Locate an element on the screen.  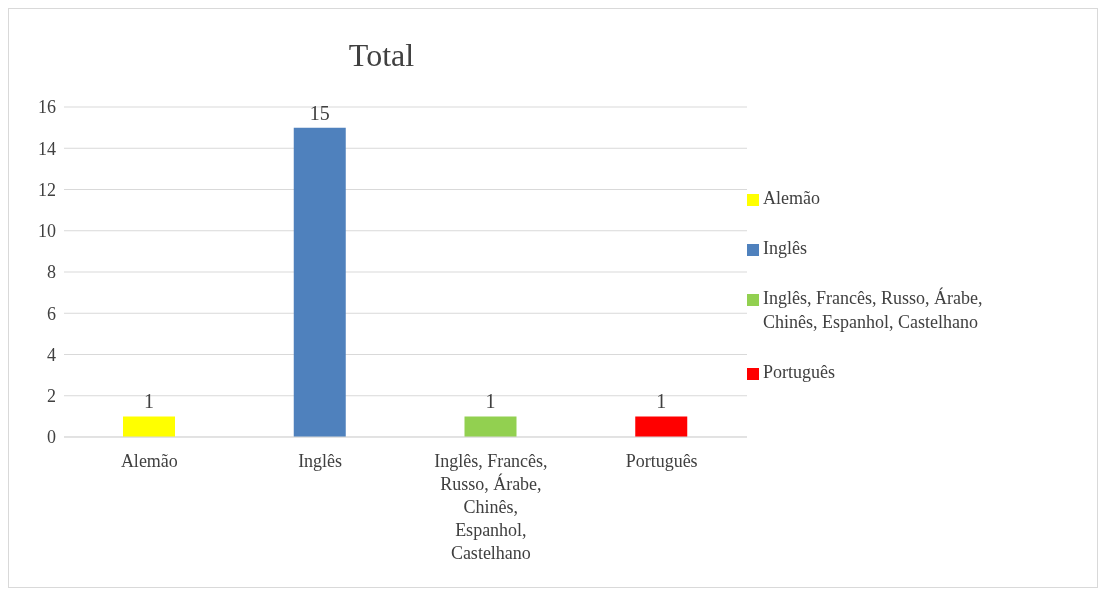
legend-label: Inglês is located at coordinates (785, 248).